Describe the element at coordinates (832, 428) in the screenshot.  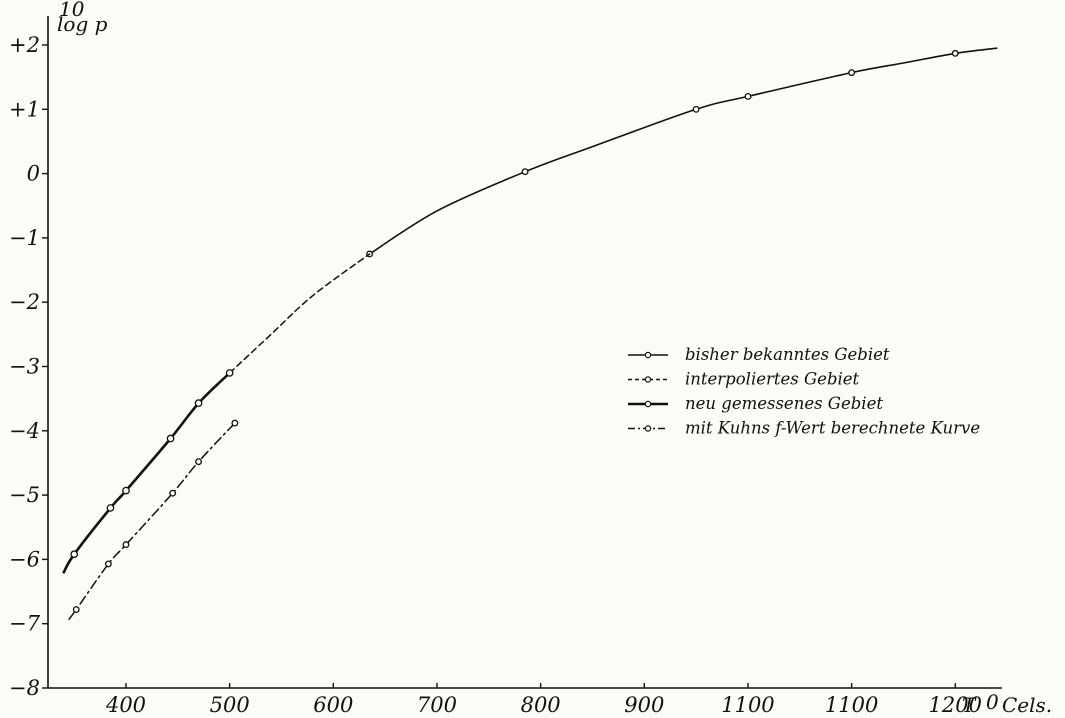
I see `legend-label: mit Kuhns f-Wert berechnete Kurve` at that location.